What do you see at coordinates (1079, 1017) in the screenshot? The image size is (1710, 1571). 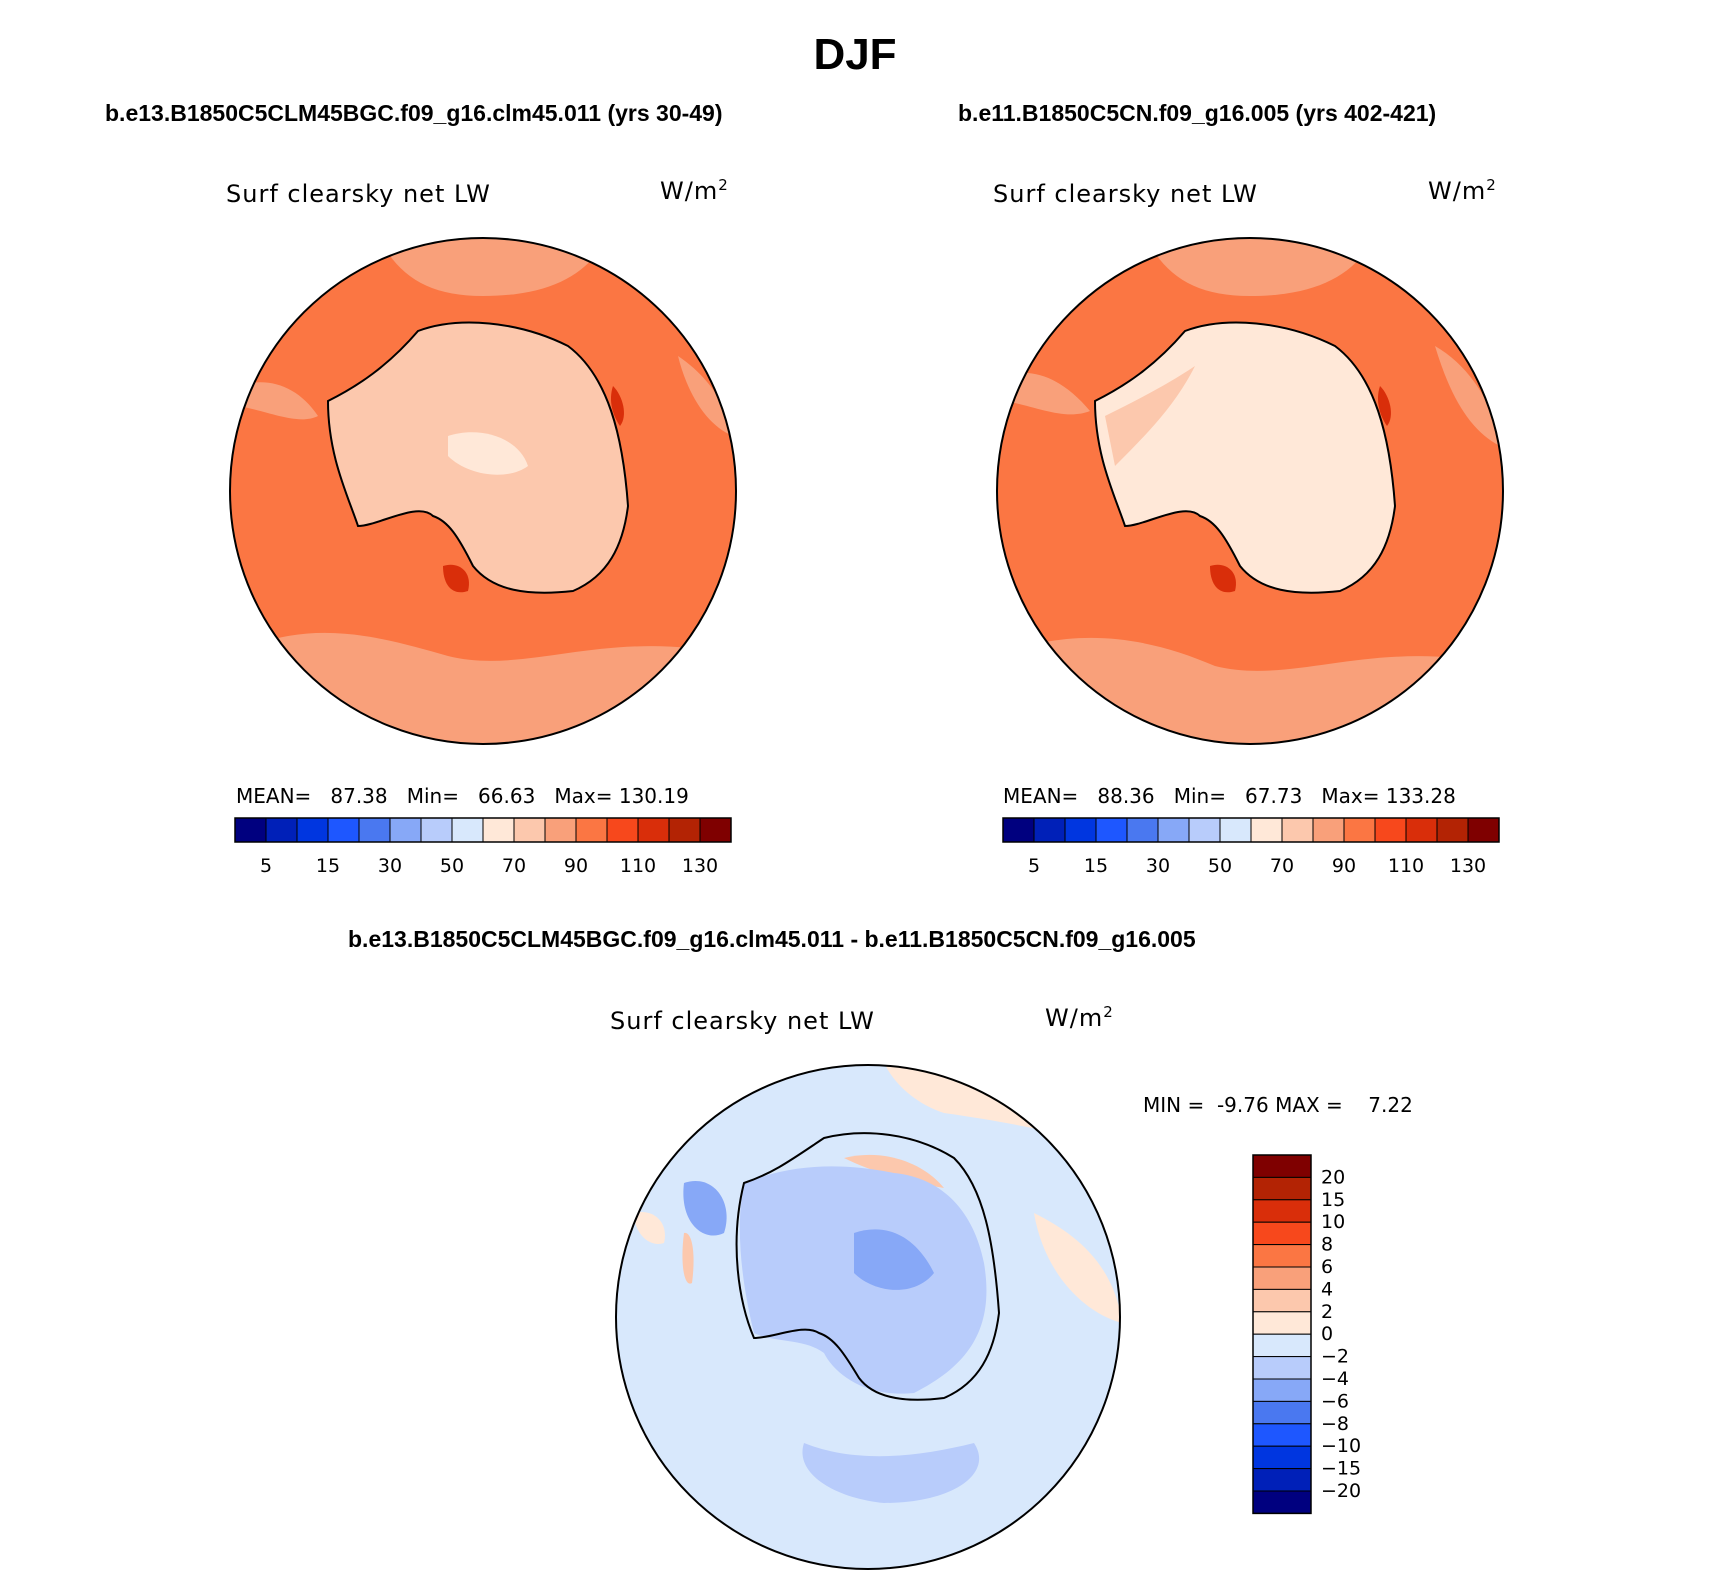 I see `diff-units: W/m2` at bounding box center [1079, 1017].